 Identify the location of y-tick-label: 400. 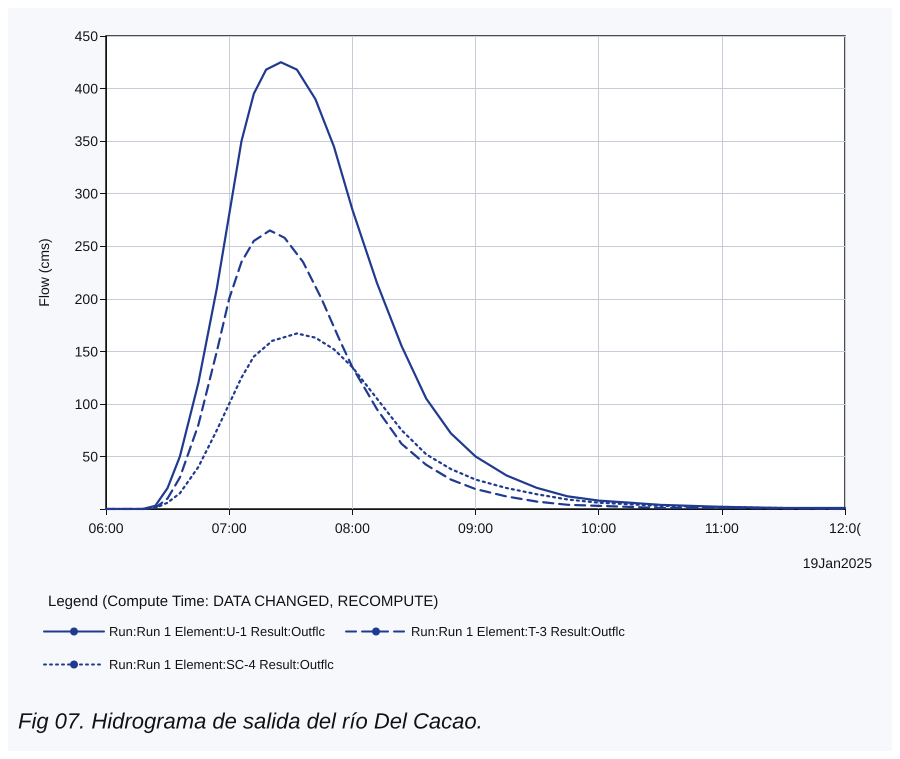
(86, 88).